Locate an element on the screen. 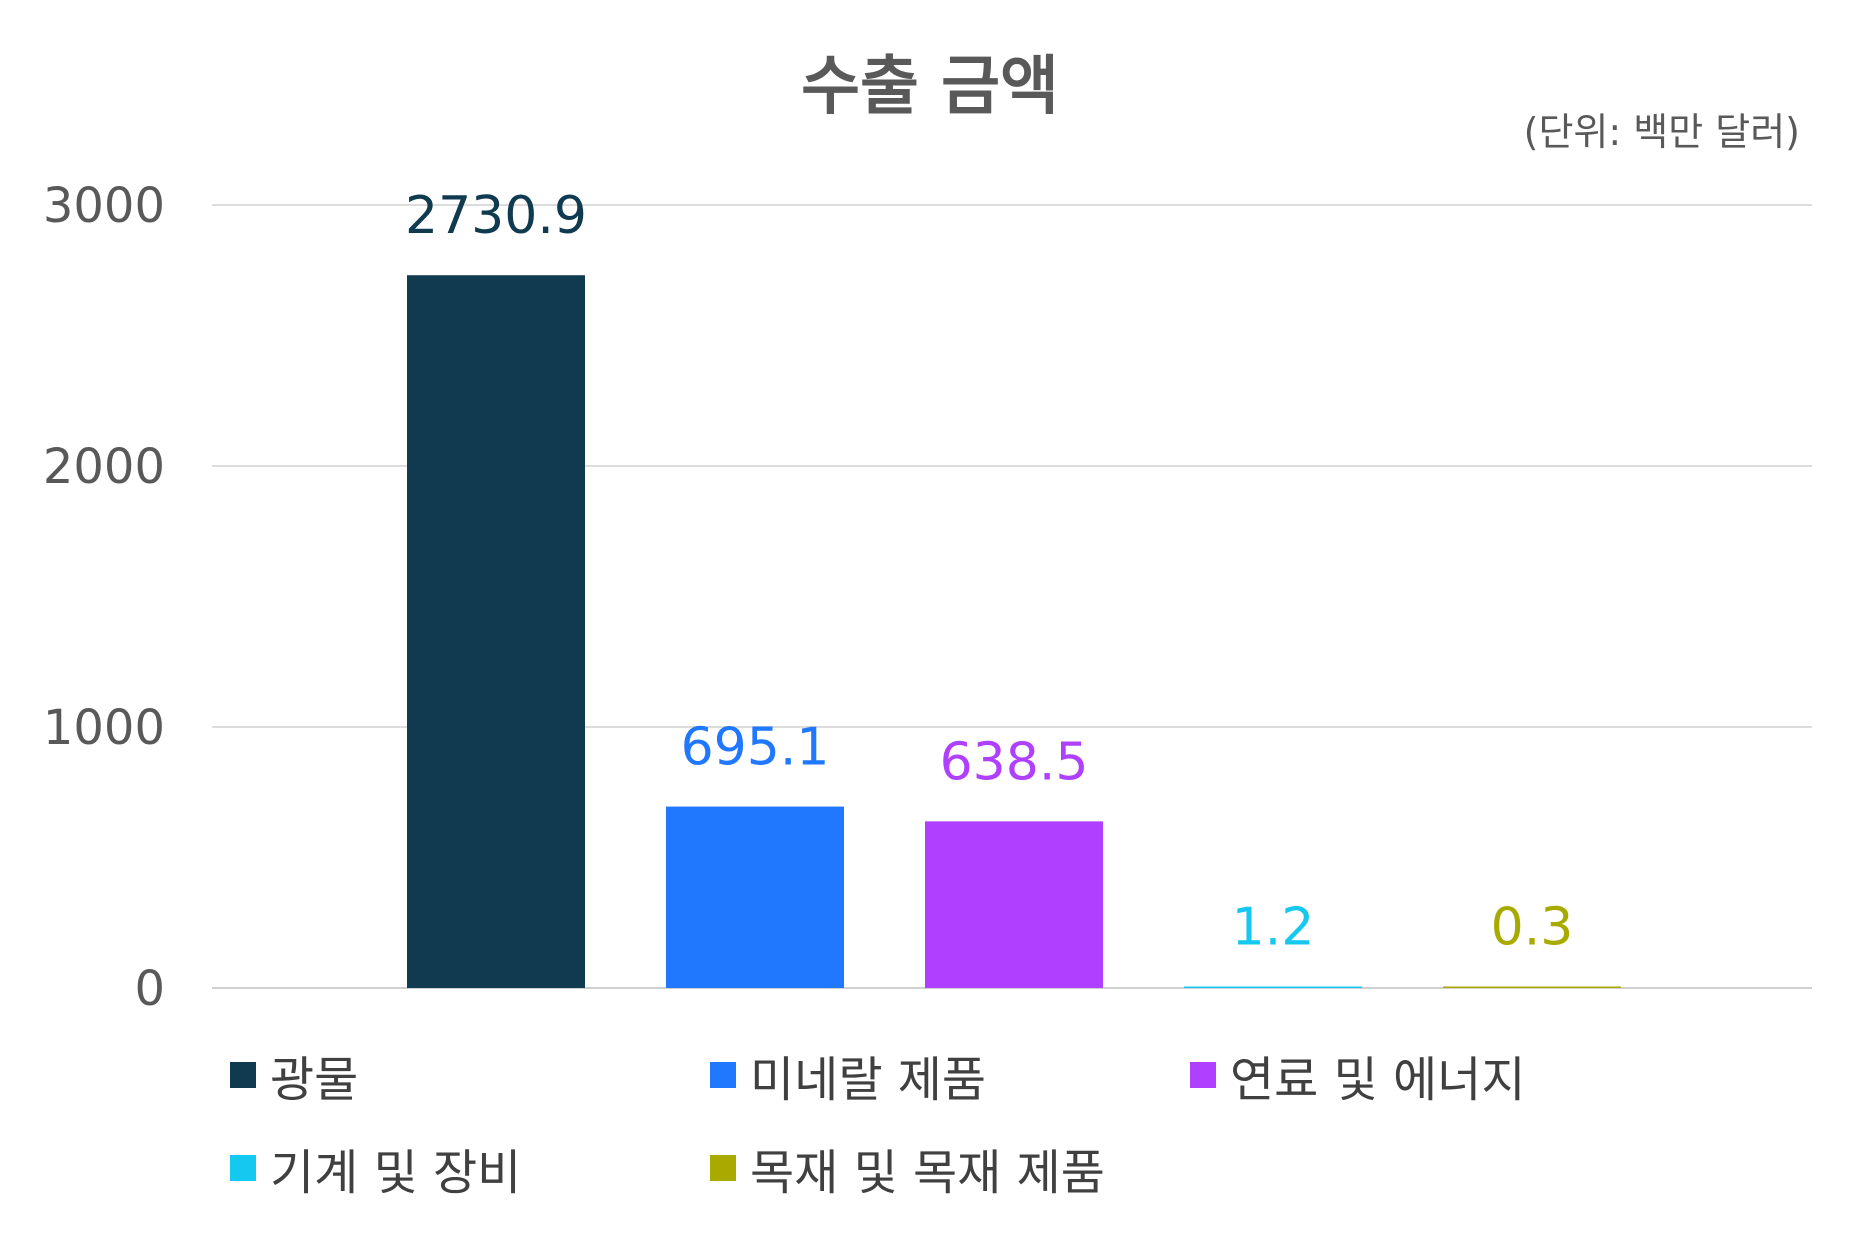 The height and width of the screenshot is (1235, 1851). data-label-4: 1.2 is located at coordinates (1273, 928).